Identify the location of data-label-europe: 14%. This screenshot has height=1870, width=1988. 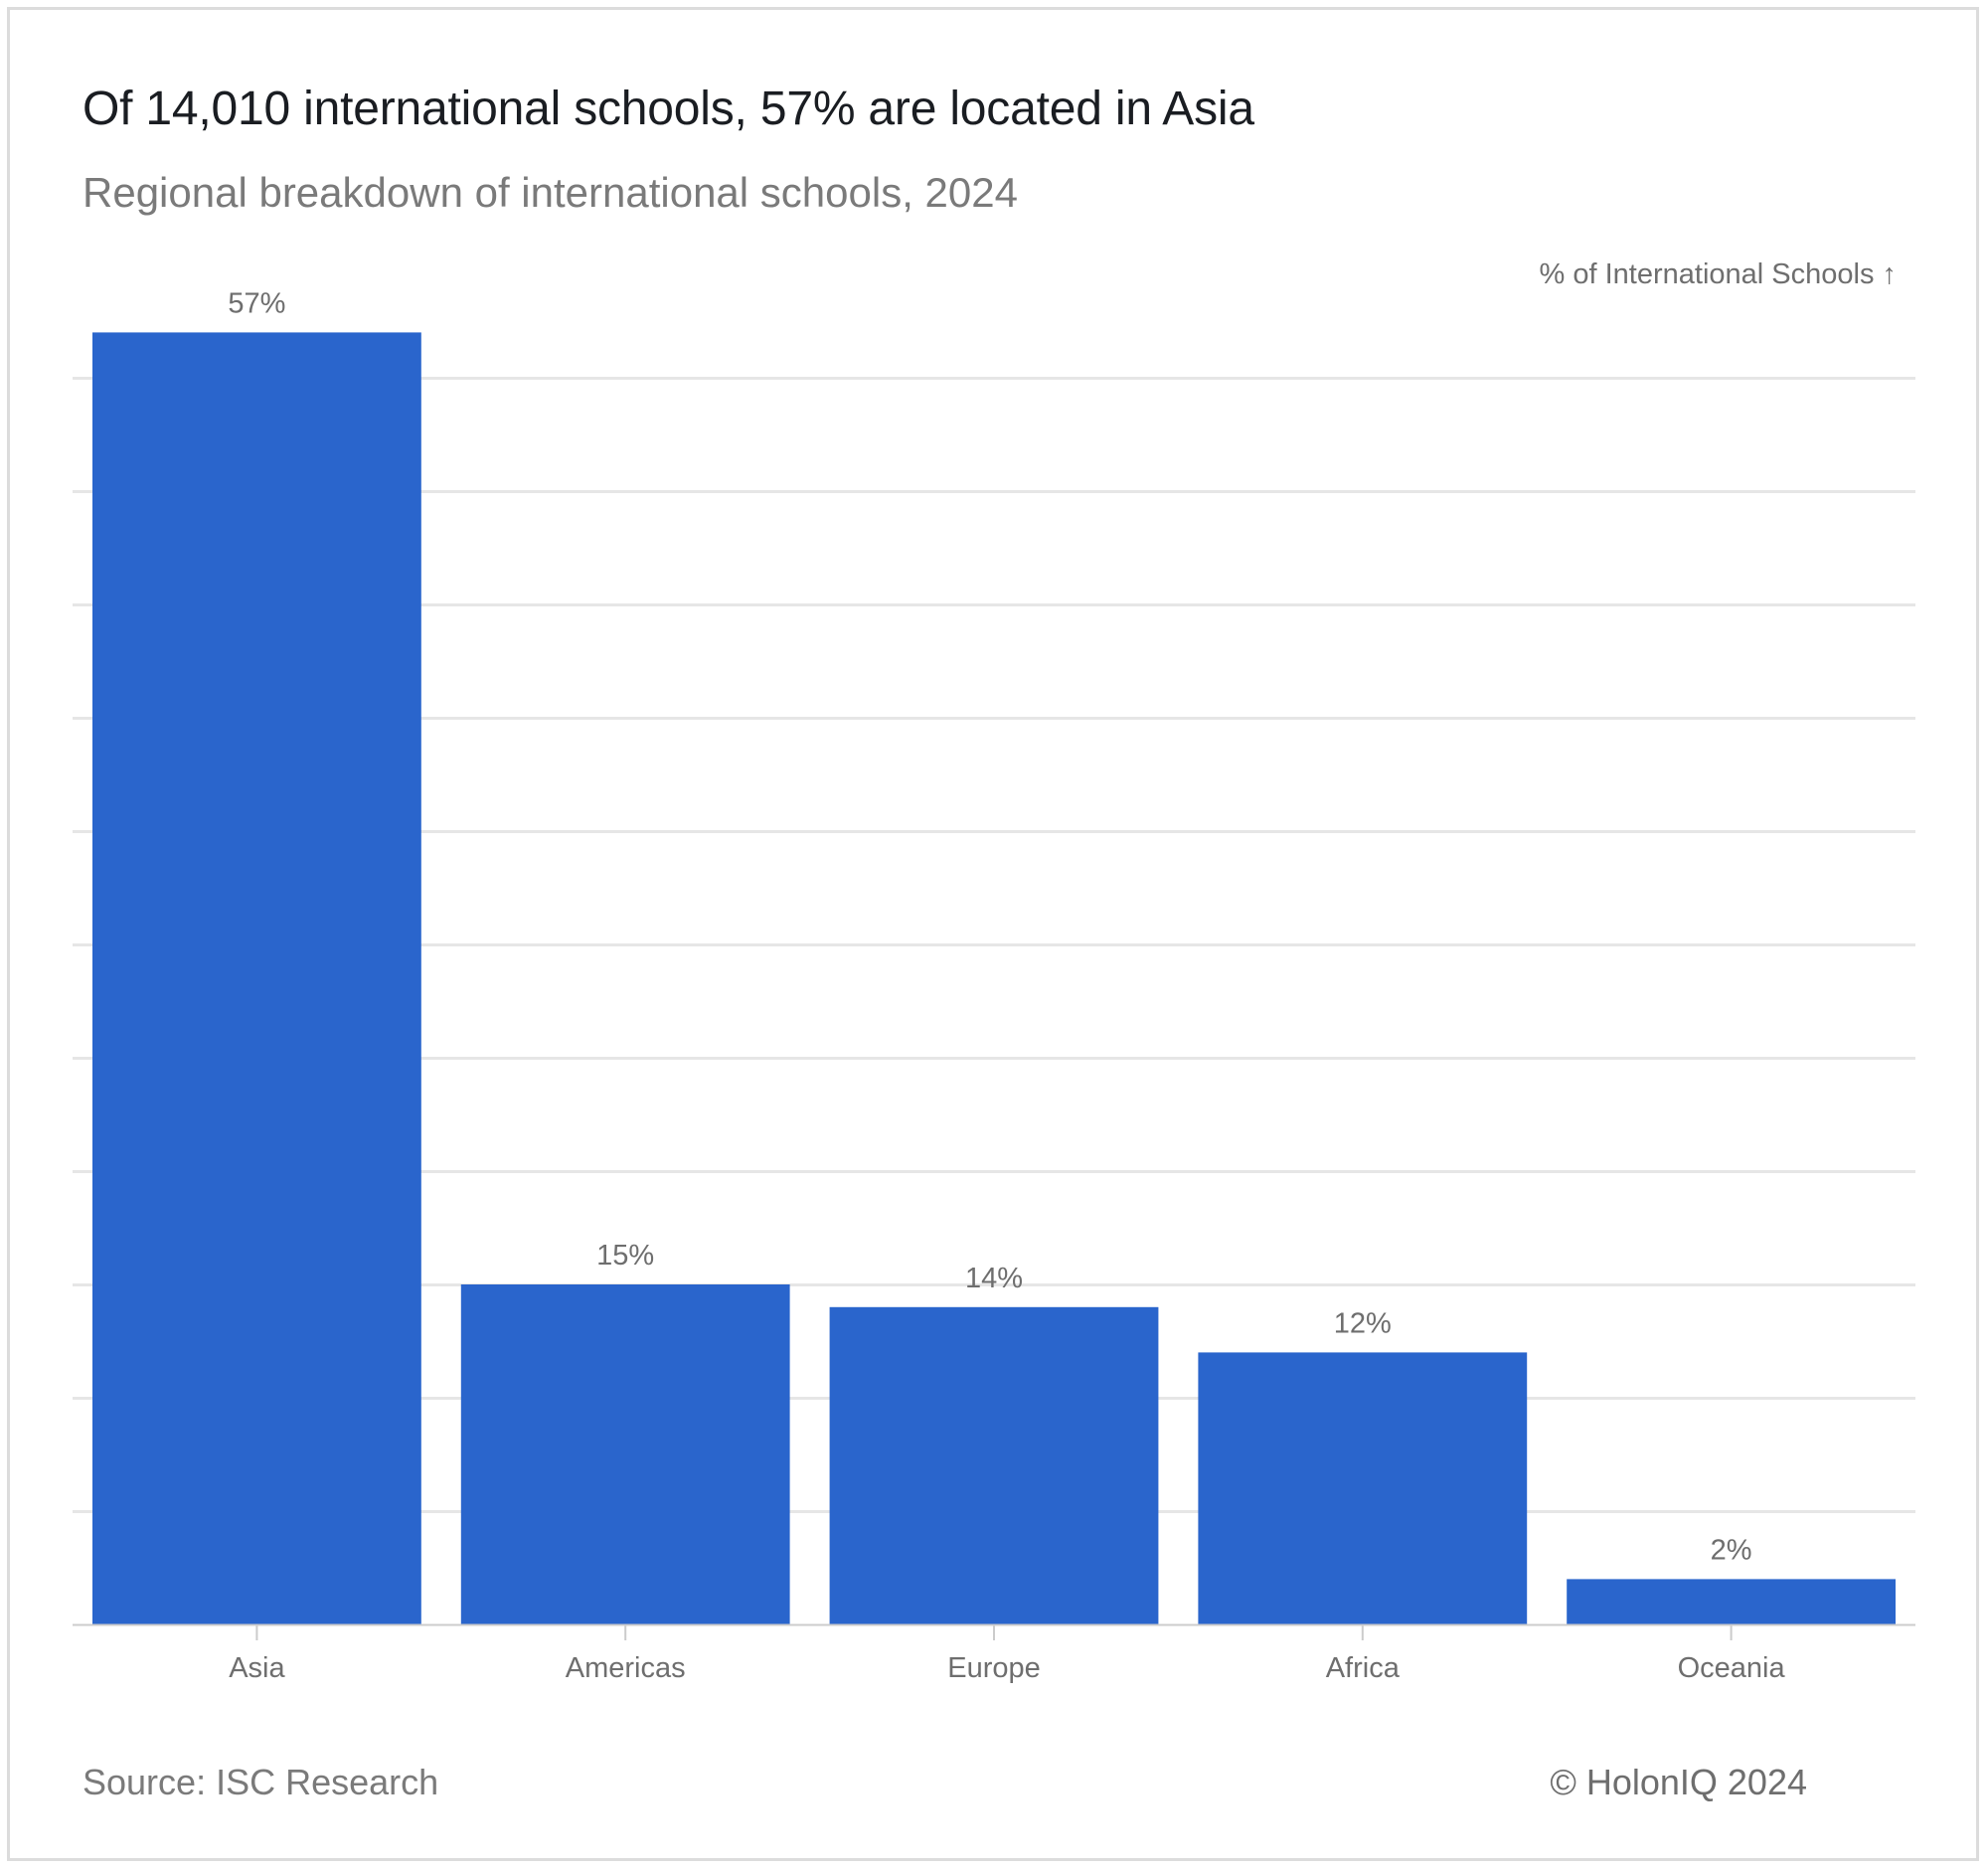
(994, 1278).